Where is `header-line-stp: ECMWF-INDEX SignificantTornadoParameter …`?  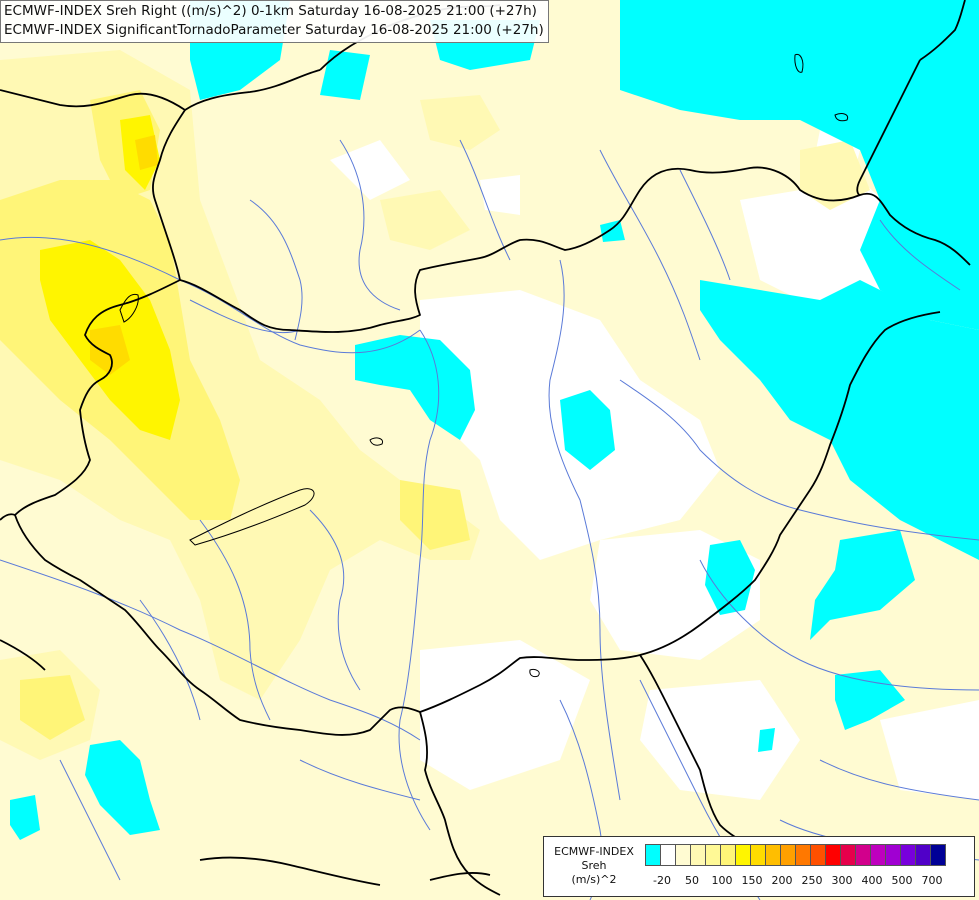
header-line-stp: ECMWF-INDEX SignificantTornadoParameter … is located at coordinates (274, 30).